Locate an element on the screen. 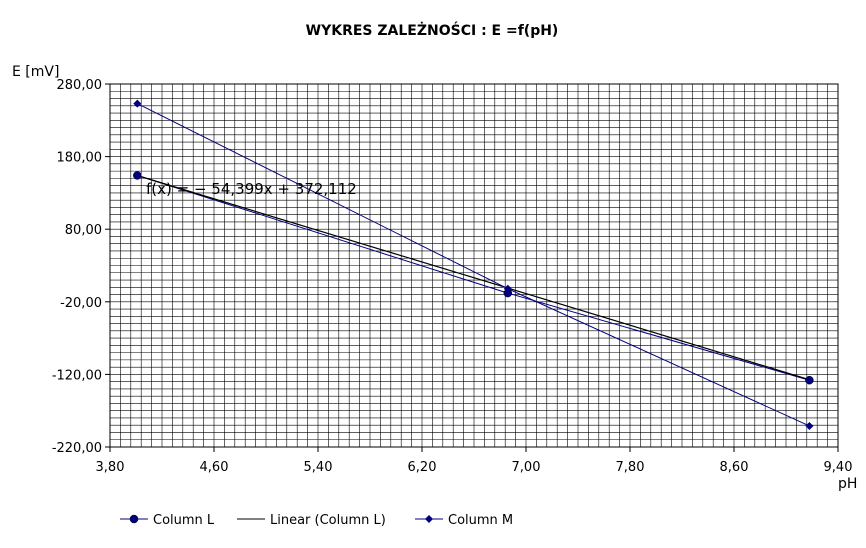  x-tick-label: 6,20 is located at coordinates (422, 467).